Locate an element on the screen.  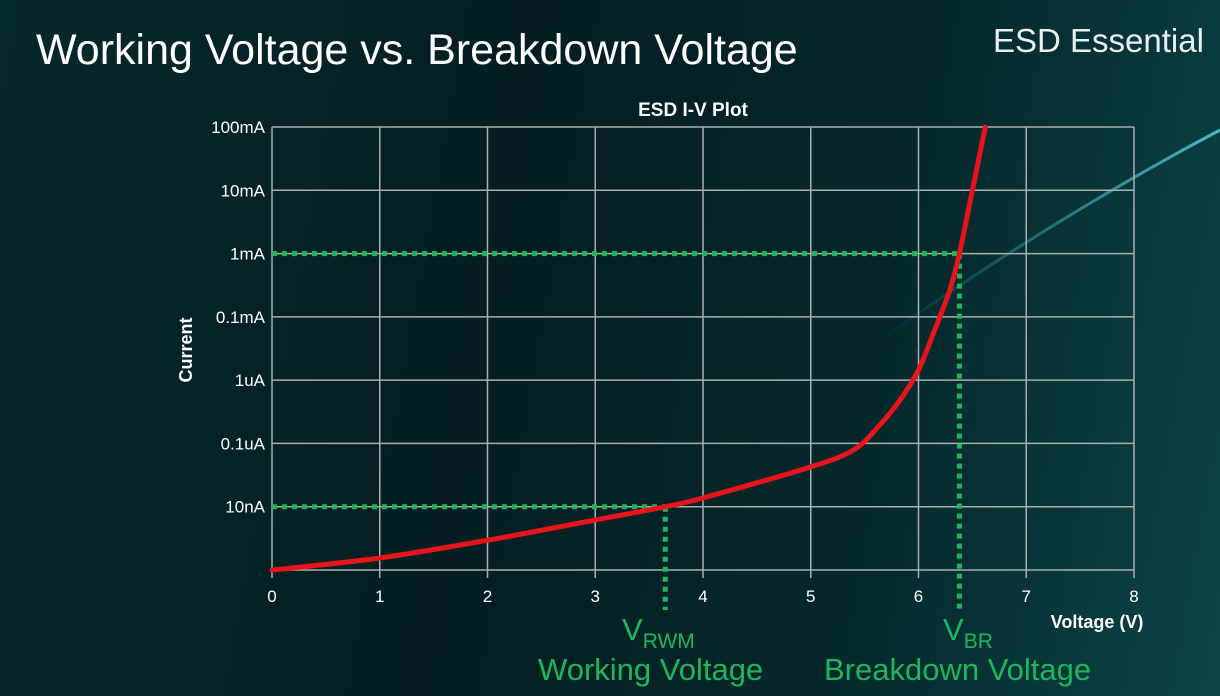
vrwm-subscript: RWM is located at coordinates (668, 641).